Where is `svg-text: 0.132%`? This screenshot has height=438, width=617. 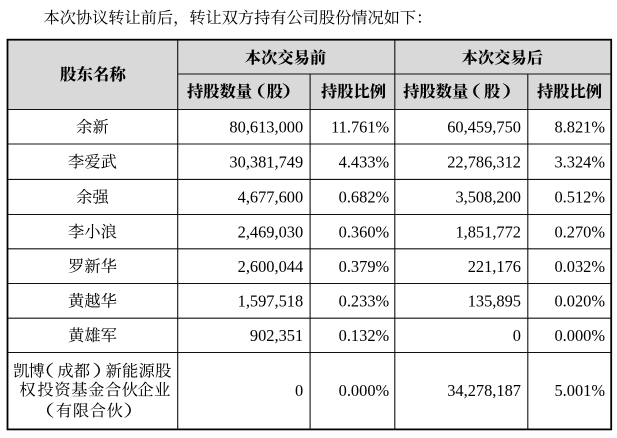 svg-text: 0.132% is located at coordinates (364, 335).